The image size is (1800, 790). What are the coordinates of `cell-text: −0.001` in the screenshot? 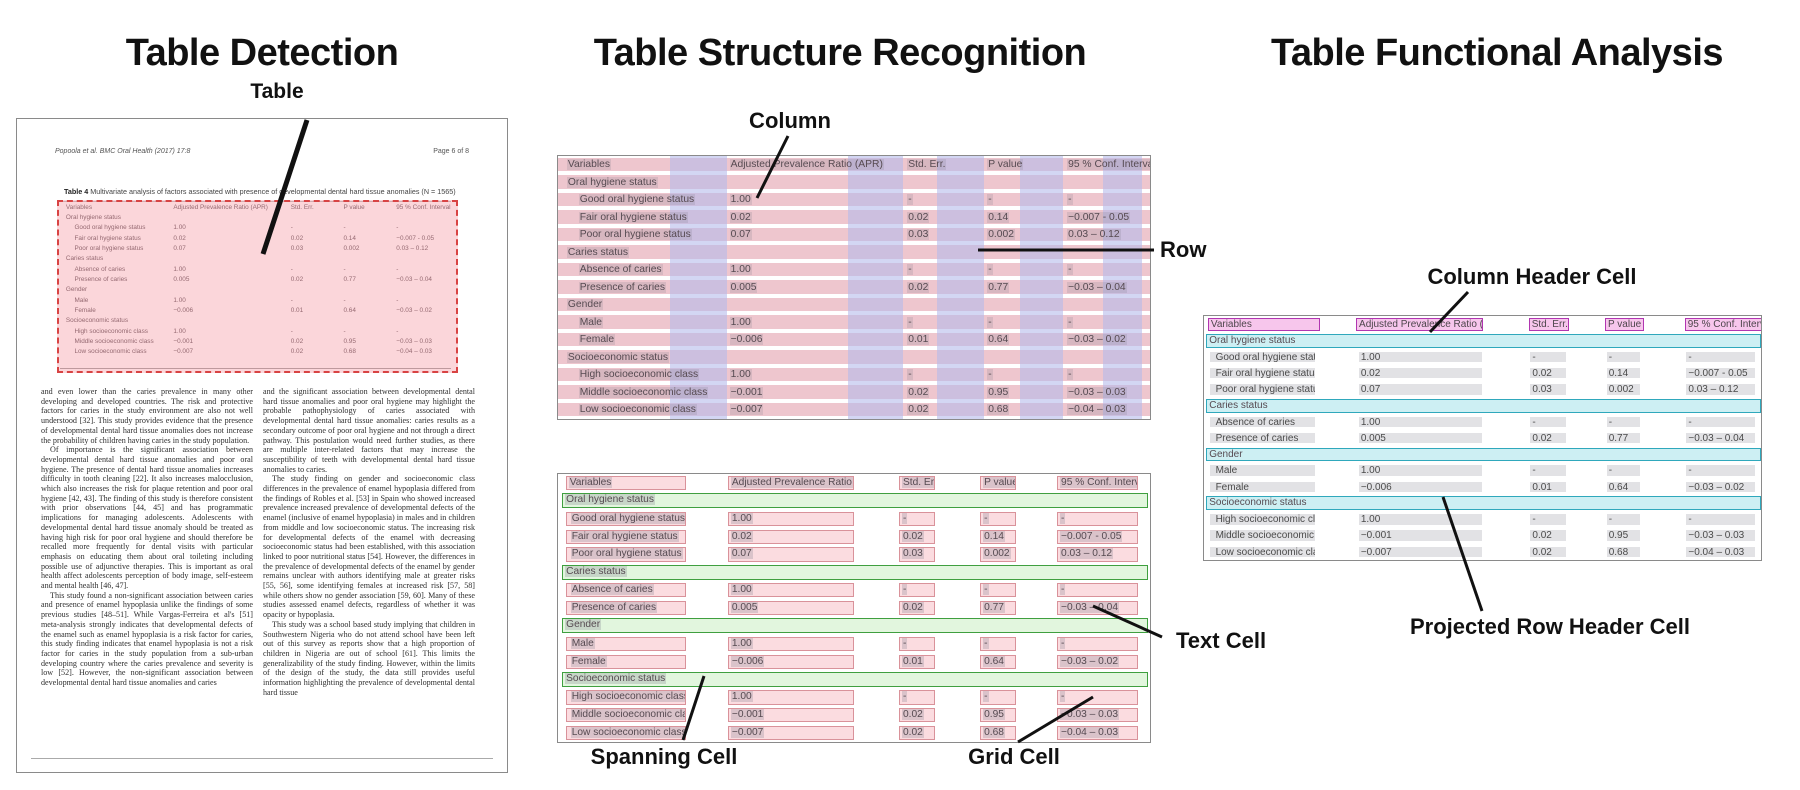 It's located at (747, 715).